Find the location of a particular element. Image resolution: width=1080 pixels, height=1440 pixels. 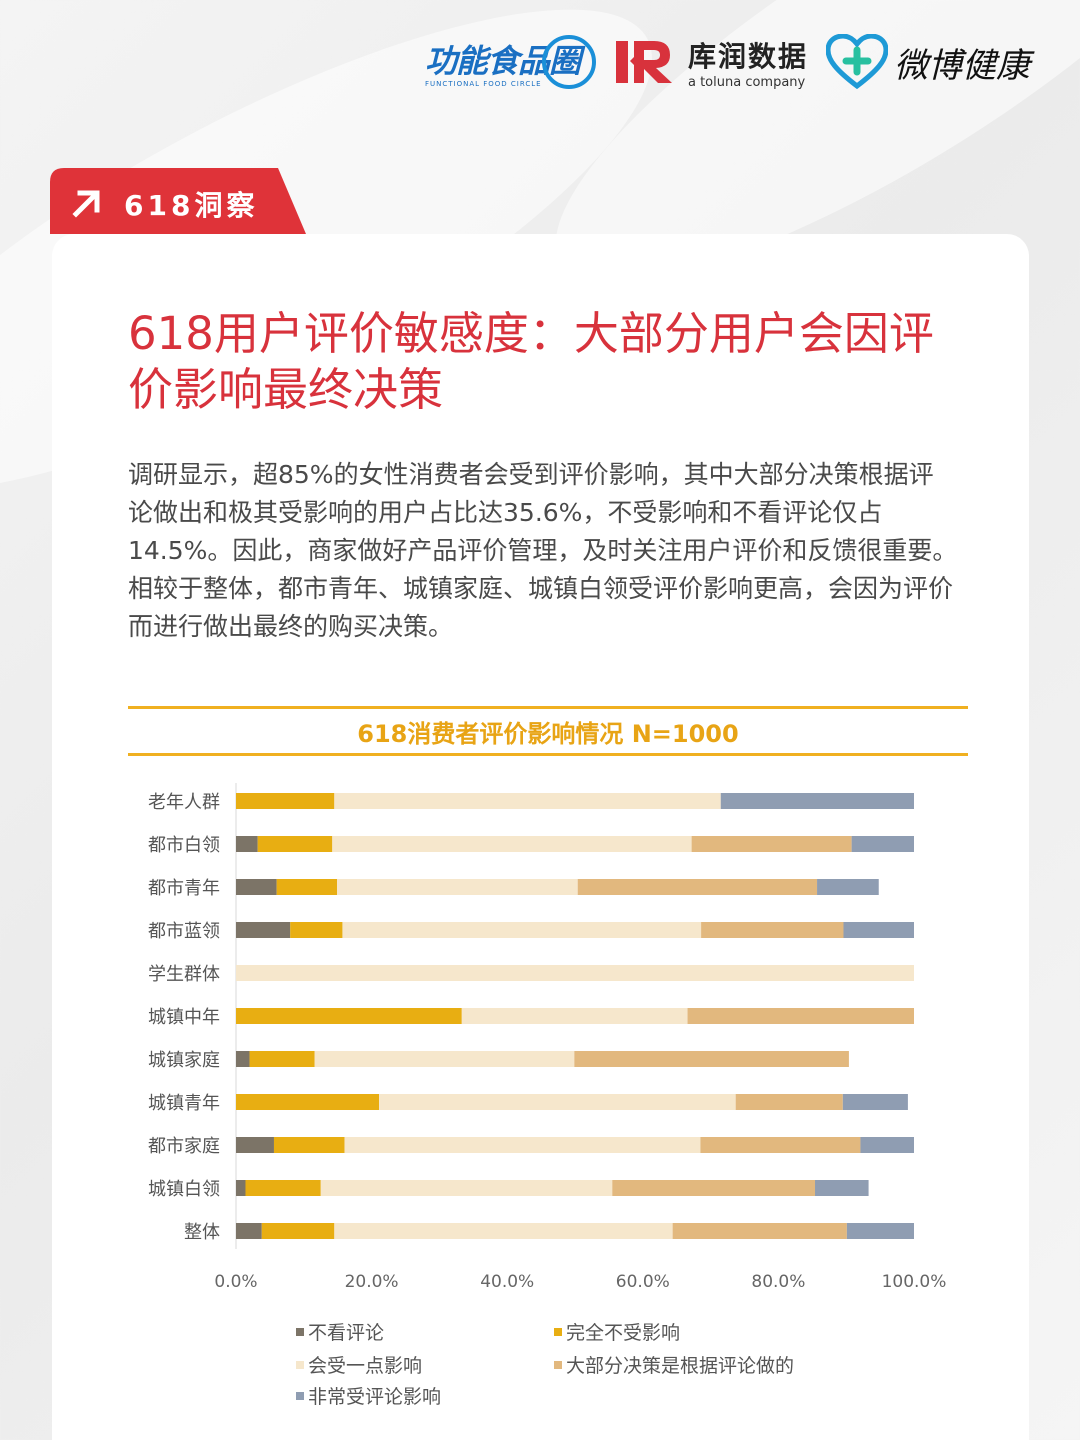

tab-background is located at coordinates (178, 201).